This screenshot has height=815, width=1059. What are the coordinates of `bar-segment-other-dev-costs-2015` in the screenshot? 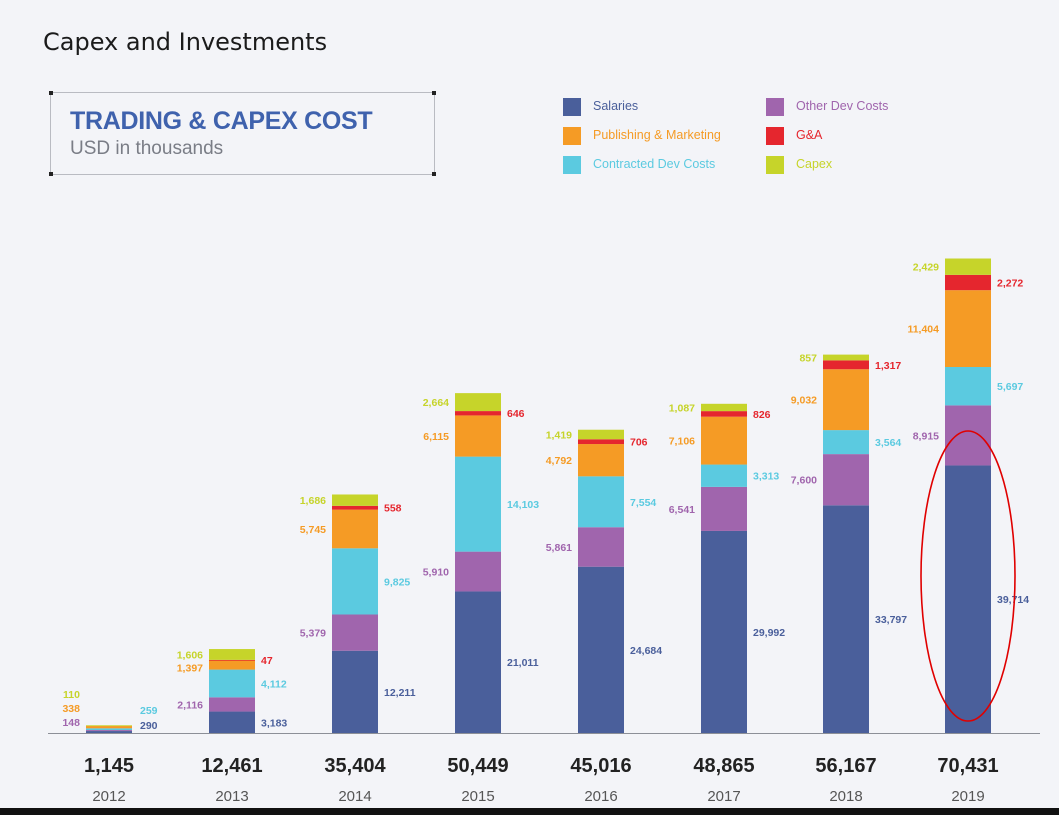 It's located at (478, 571).